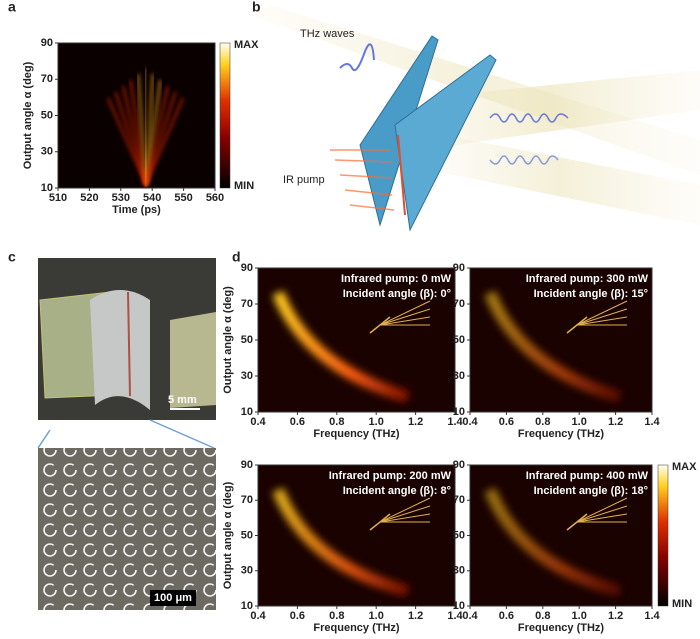 The width and height of the screenshot is (700, 639). I want to click on pump-label: Infrared pump: 0 mW, so click(396, 279).